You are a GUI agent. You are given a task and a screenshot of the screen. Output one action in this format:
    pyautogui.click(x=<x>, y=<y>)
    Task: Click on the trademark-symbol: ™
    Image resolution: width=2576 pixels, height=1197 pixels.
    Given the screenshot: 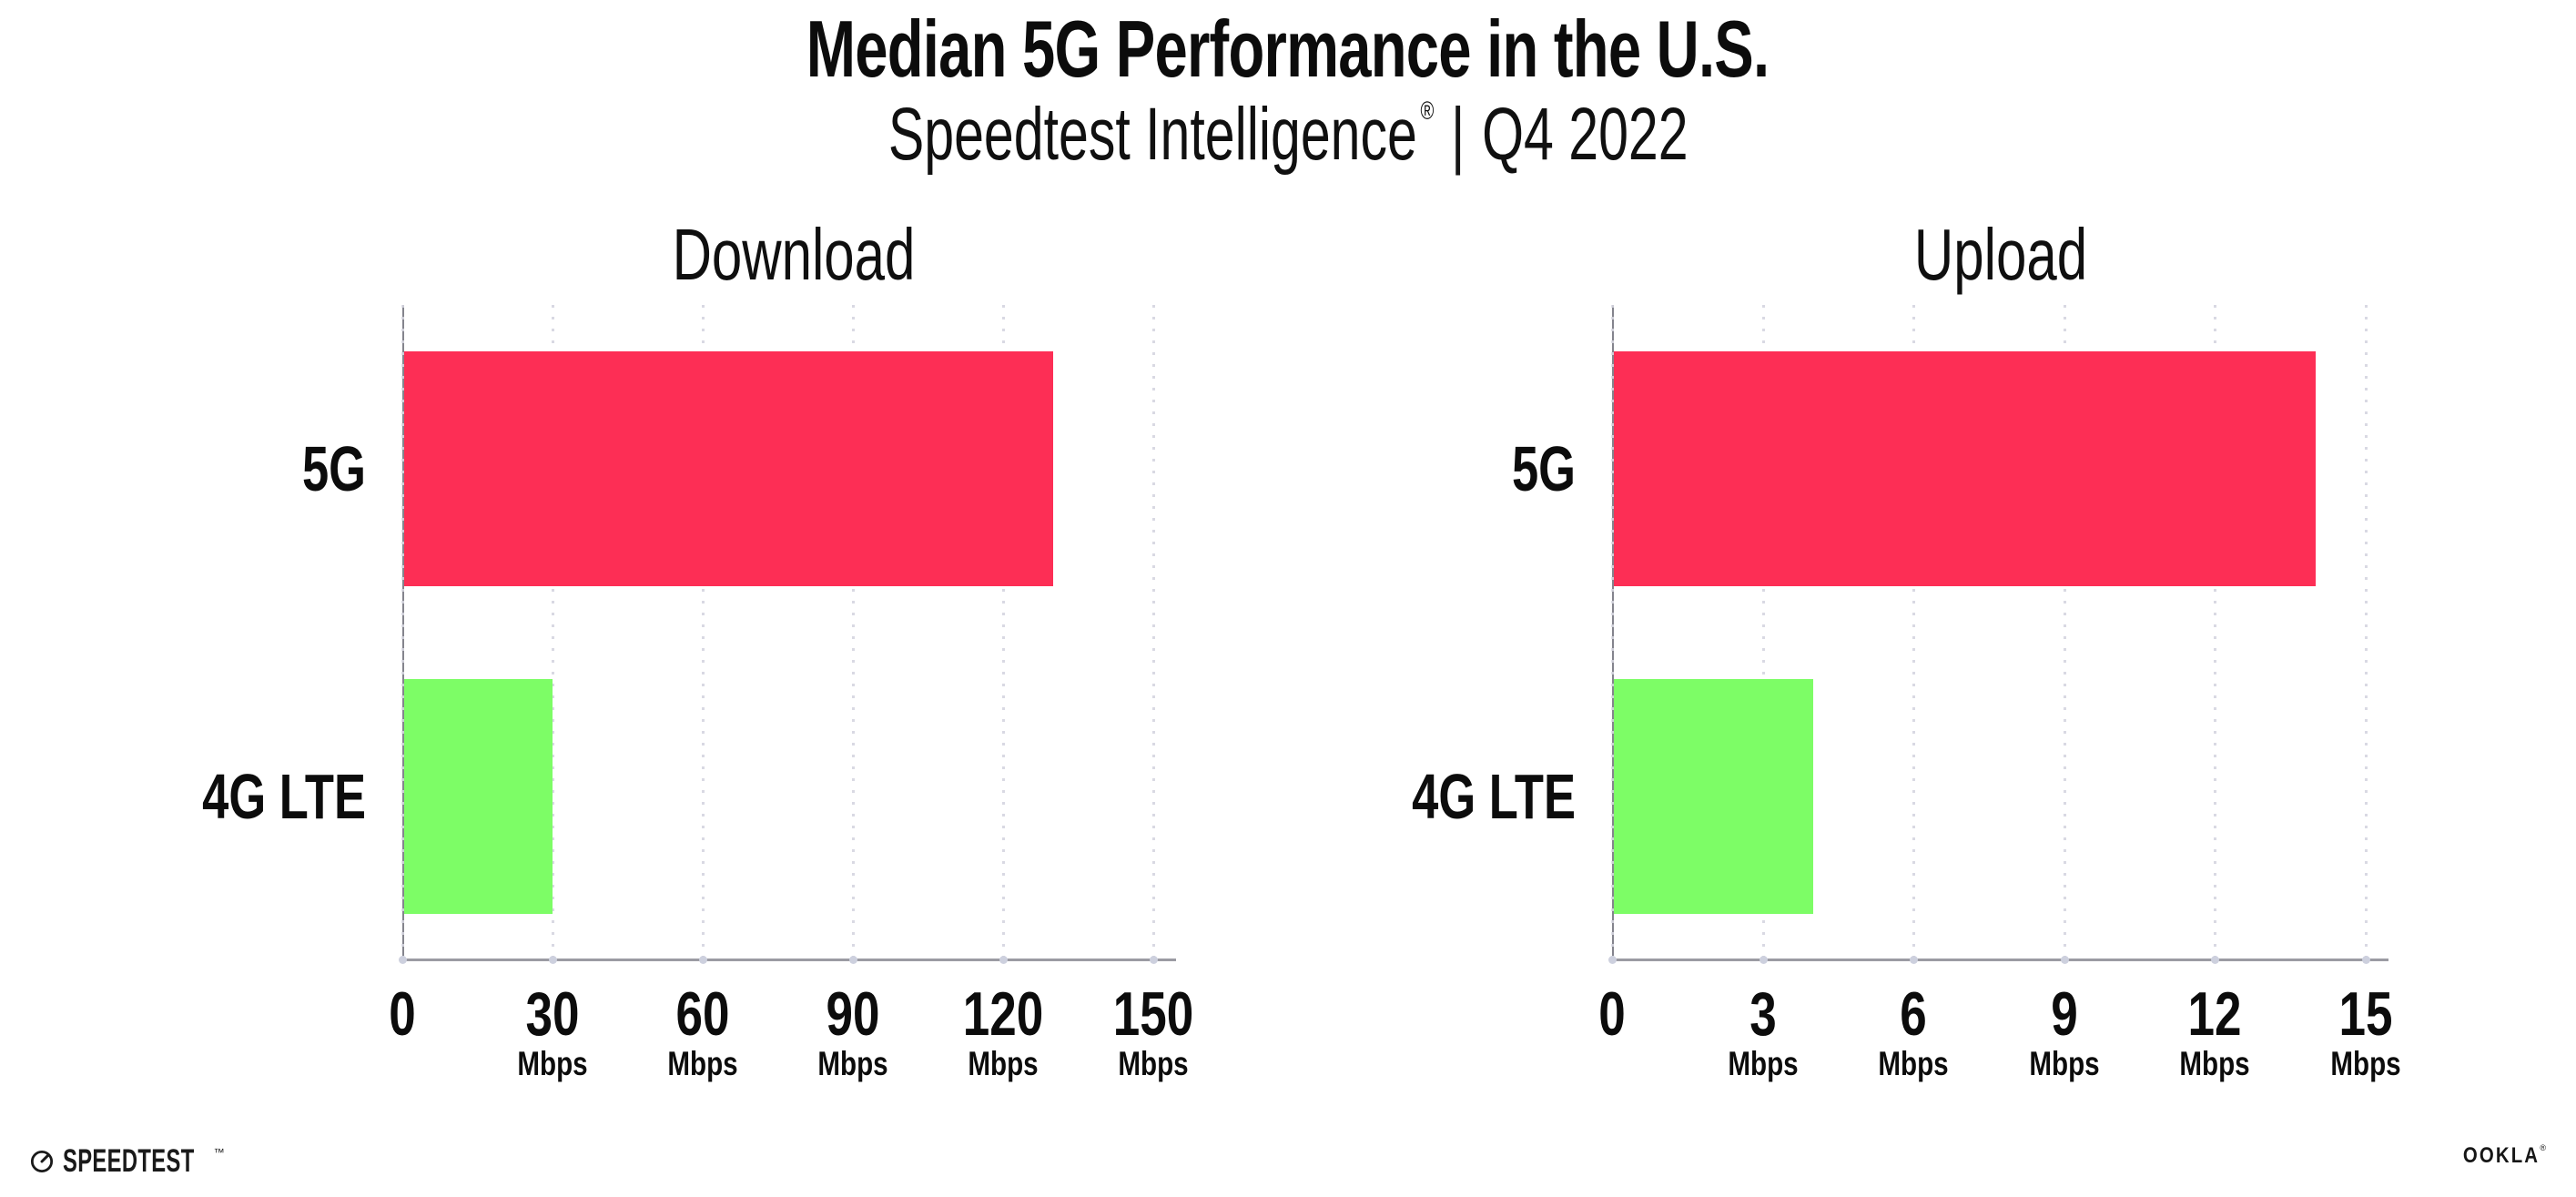 What is the action you would take?
    pyautogui.click(x=219, y=1152)
    